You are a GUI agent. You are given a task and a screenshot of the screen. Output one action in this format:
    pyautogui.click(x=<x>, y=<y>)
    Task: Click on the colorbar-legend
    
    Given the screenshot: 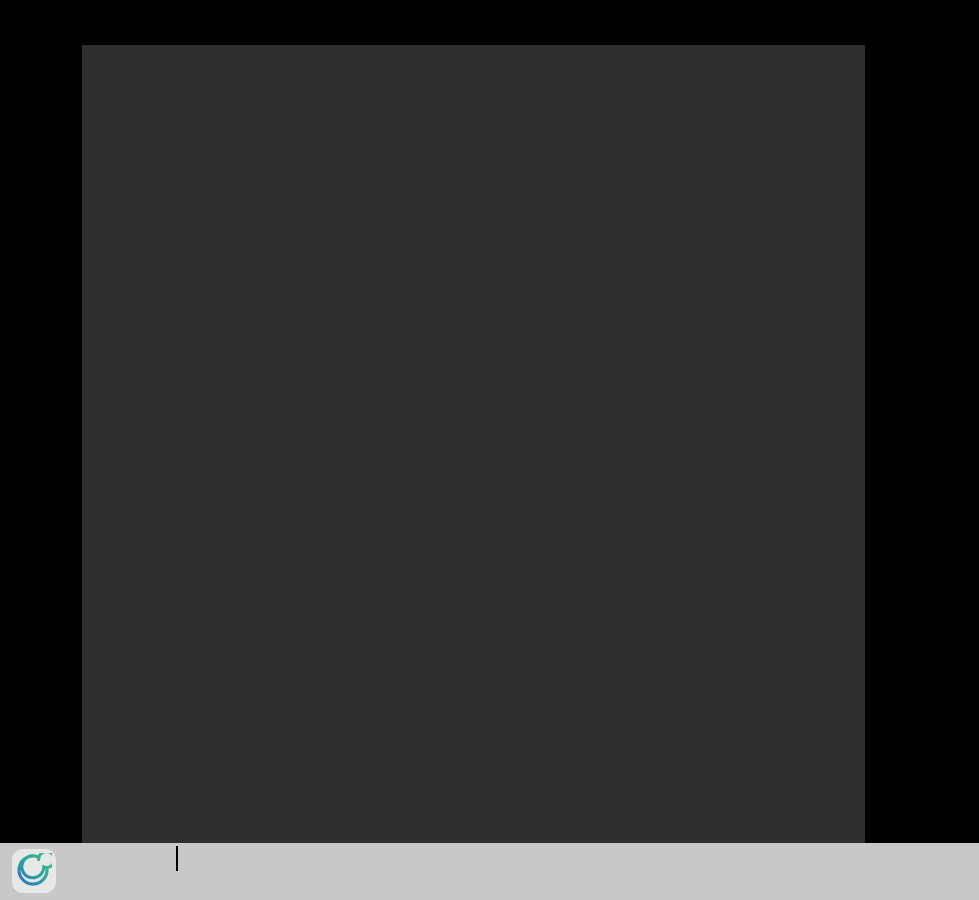 What is the action you would take?
    pyautogui.click(x=489, y=871)
    